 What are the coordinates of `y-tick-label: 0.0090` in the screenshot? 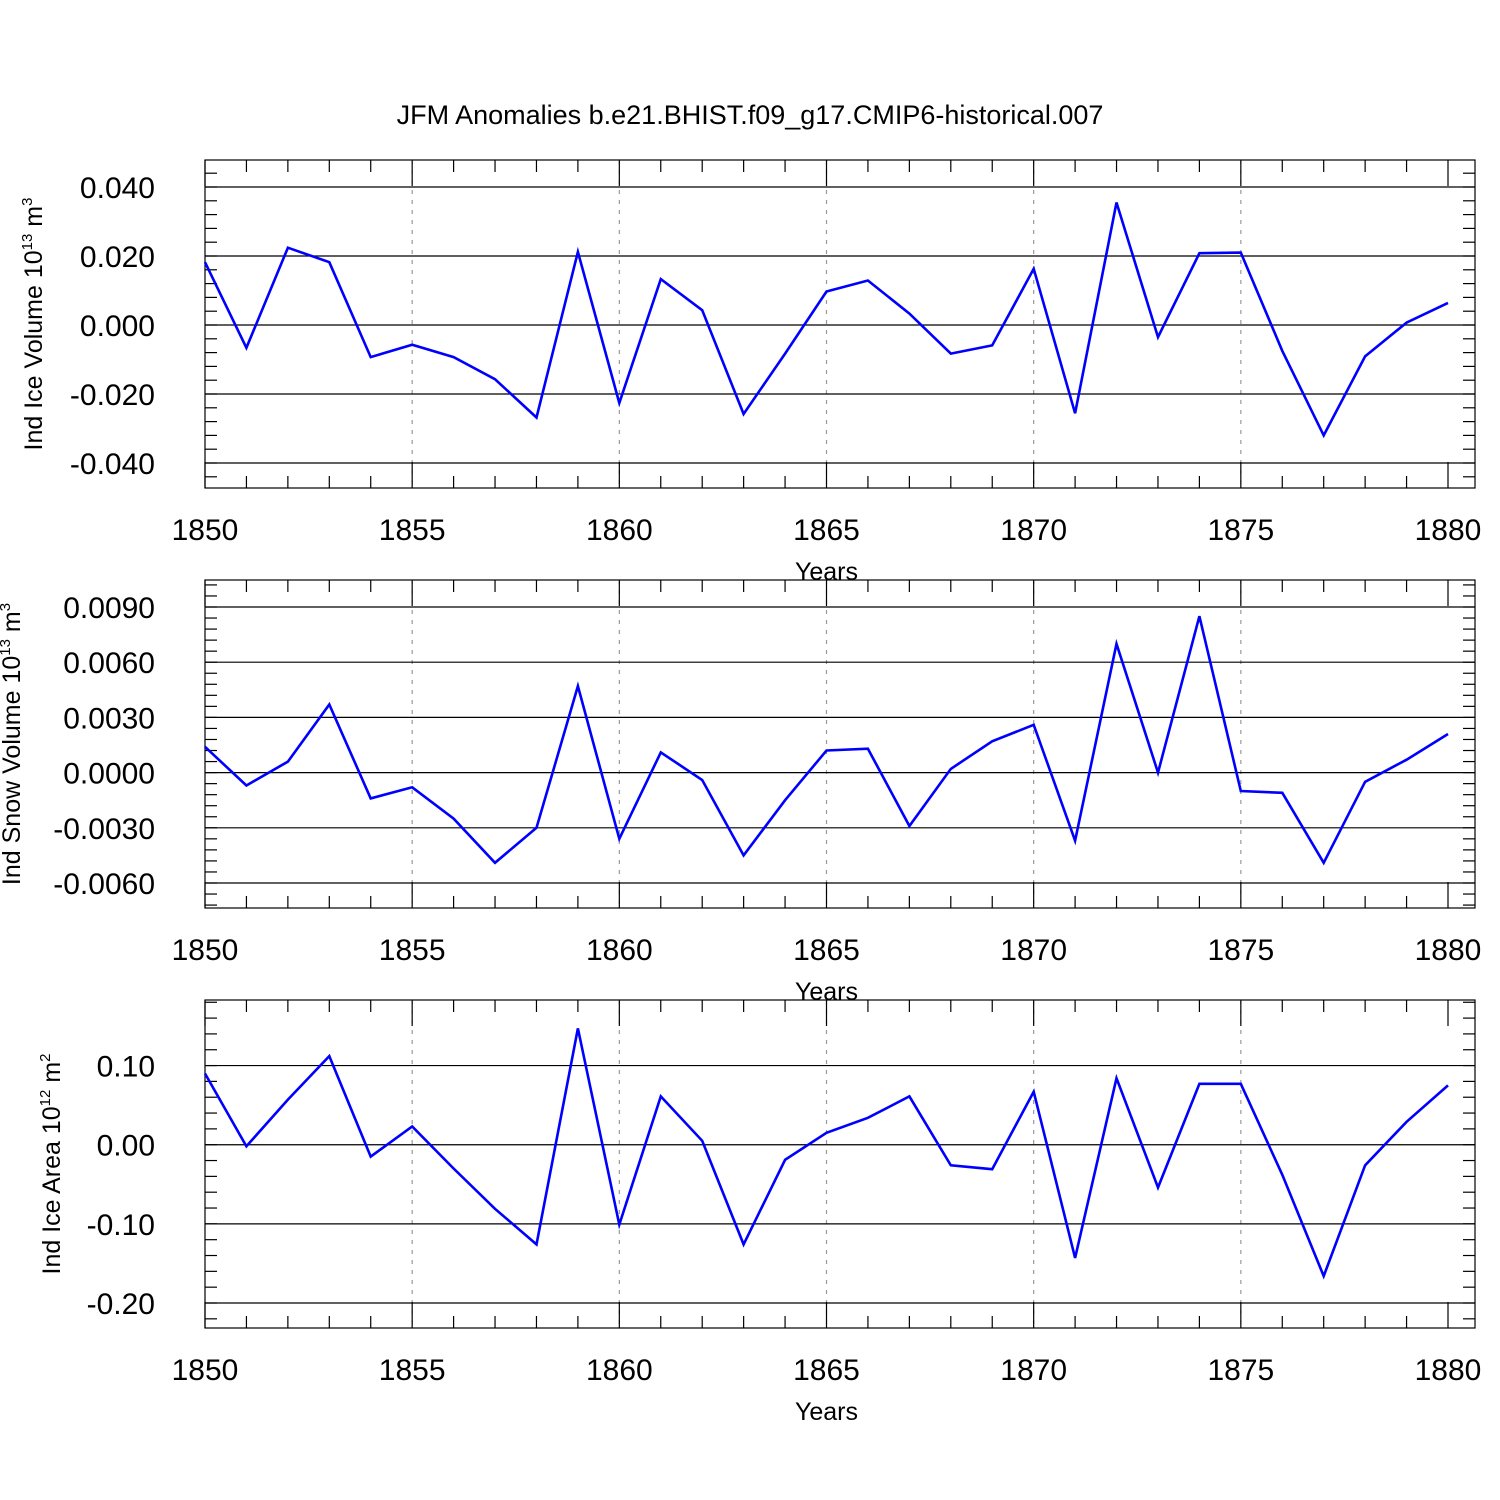 It's located at (109, 608).